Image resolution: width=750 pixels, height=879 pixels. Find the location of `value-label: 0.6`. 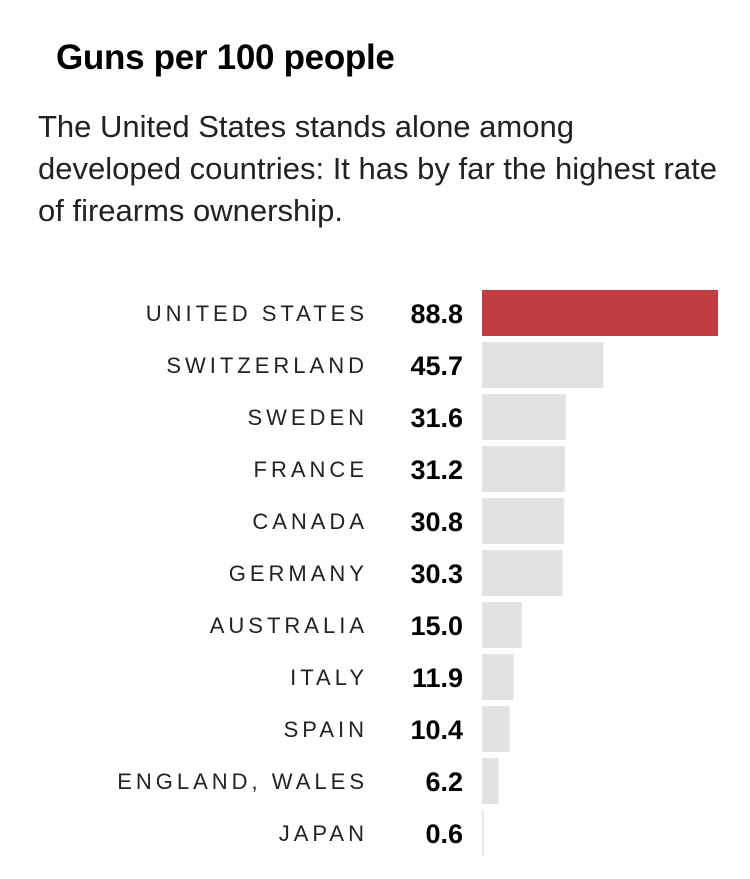

value-label: 0.6 is located at coordinates (444, 834).